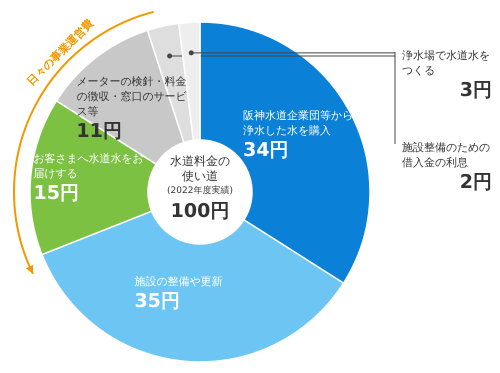 The height and width of the screenshot is (373, 500). Describe the element at coordinates (88, 166) in the screenshot. I see `slice-label: お客さまへ水道水をお届けする` at that location.